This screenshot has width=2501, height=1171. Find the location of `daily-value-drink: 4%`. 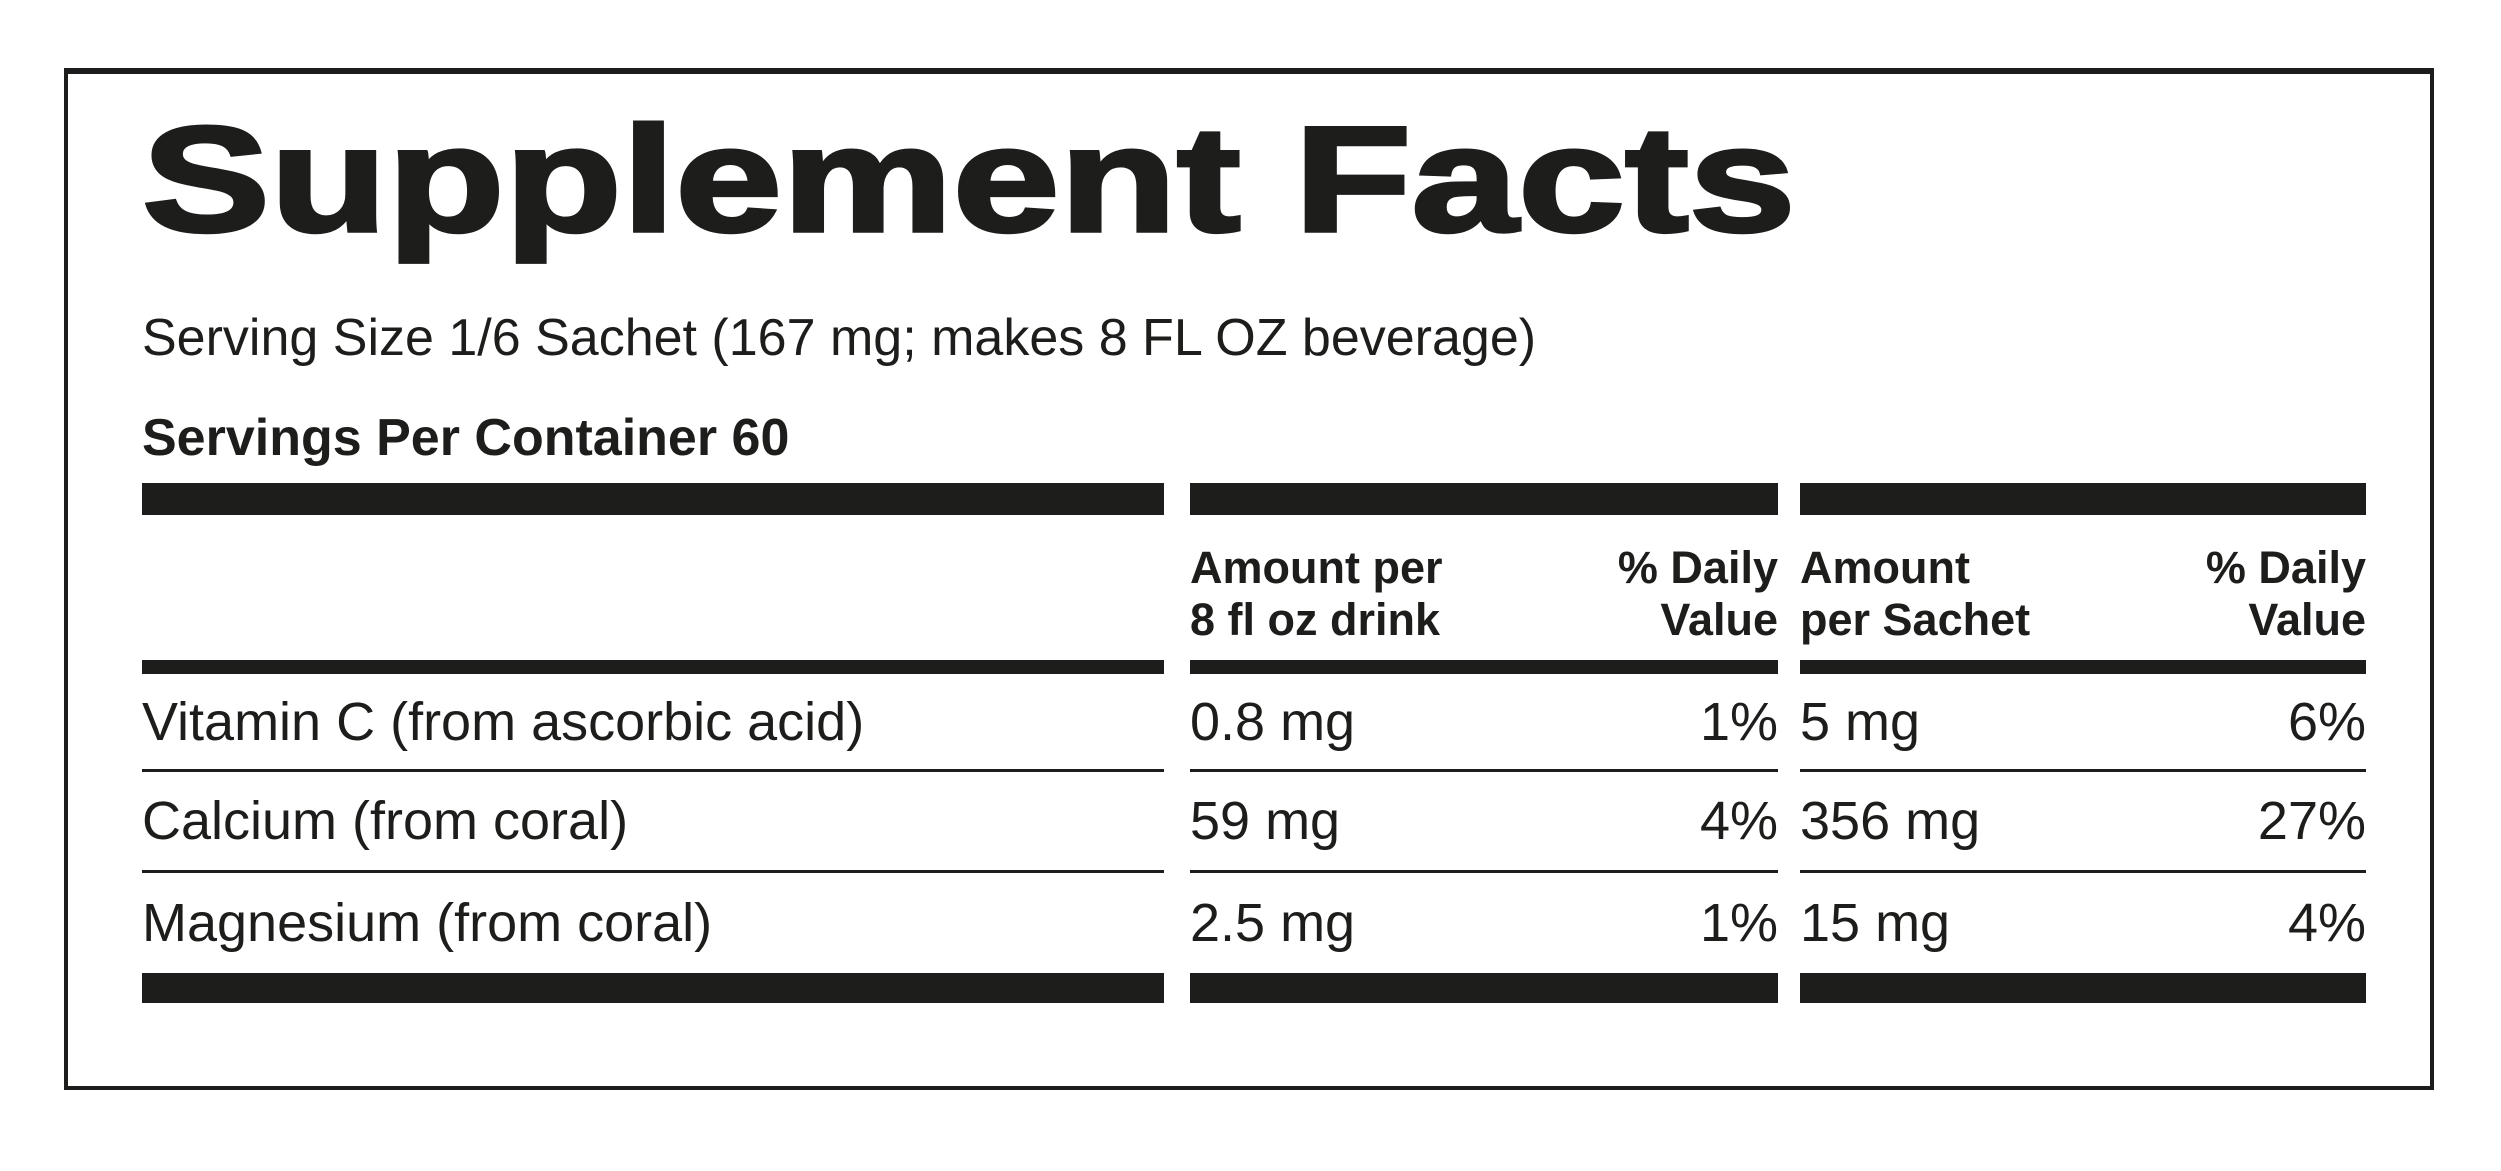

daily-value-drink: 4% is located at coordinates (1738, 821).